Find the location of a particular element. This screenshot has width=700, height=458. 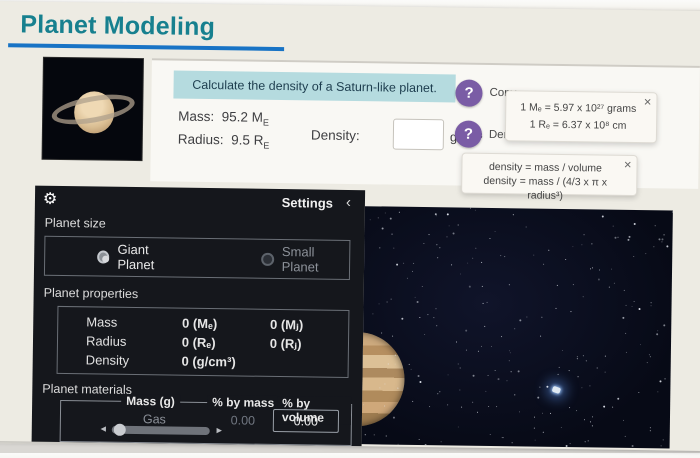

pct-mass-value: 0.00 is located at coordinates (243, 420).